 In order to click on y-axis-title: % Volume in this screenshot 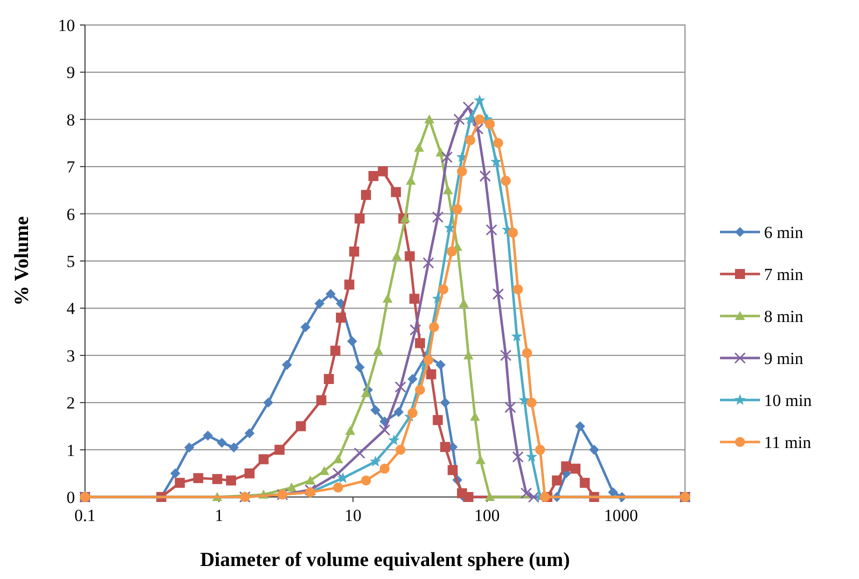, I will do `click(22, 261)`.